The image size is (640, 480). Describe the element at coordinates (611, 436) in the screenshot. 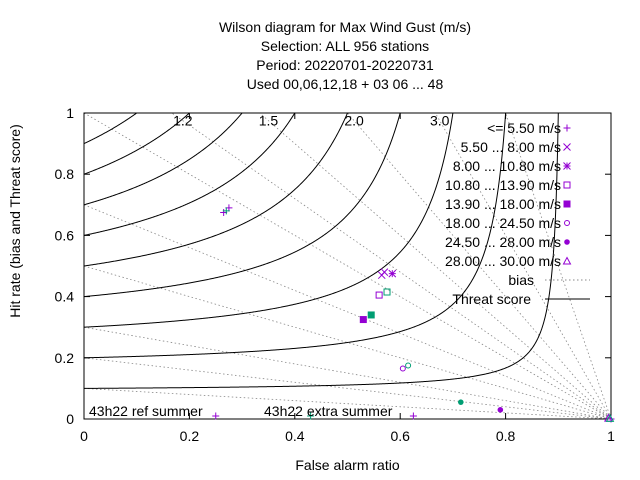

I see `x-tick-label-5: 1` at that location.